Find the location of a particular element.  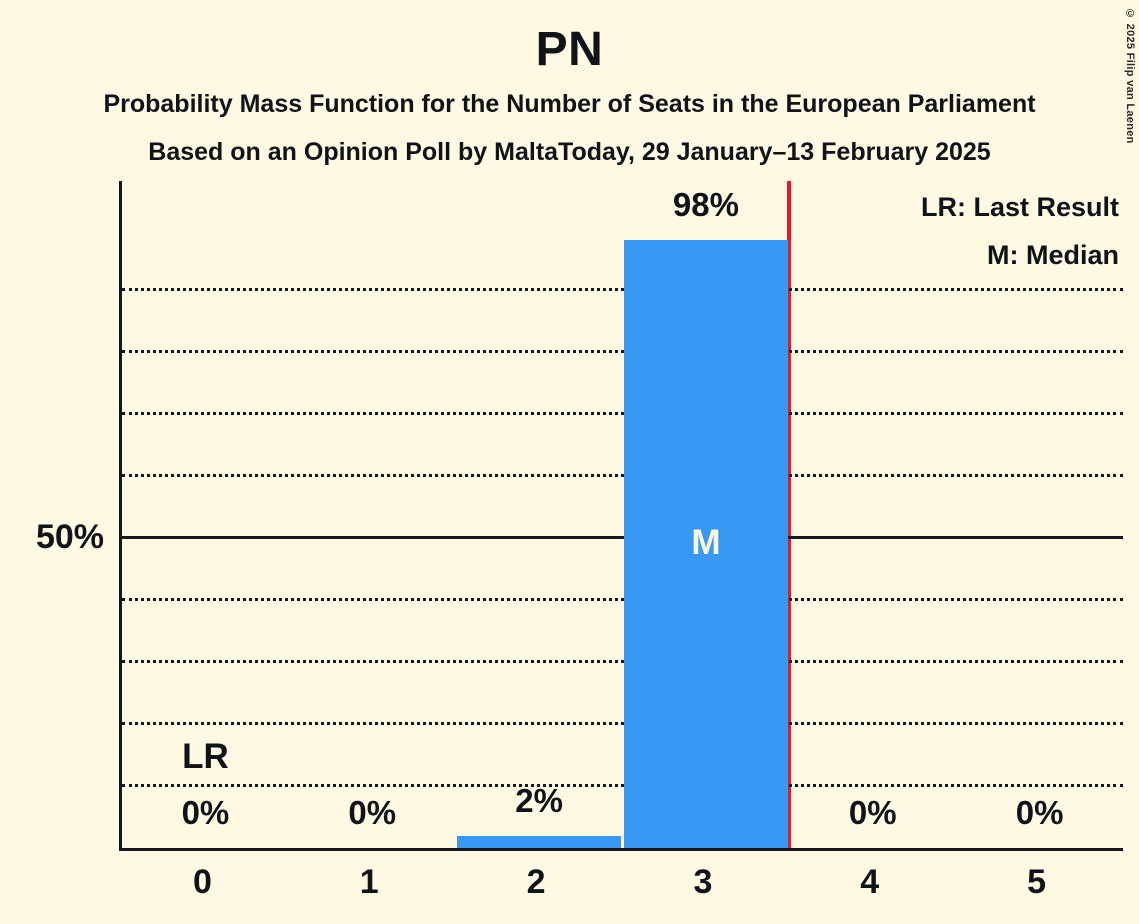

majority-threshold-line is located at coordinates (789, 514).